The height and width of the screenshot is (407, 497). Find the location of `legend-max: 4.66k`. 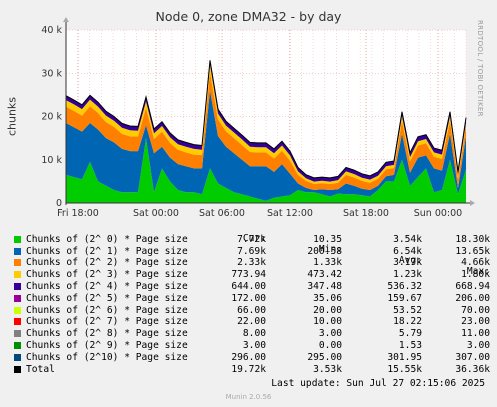

legend-max: 4.66k is located at coordinates (475, 263).